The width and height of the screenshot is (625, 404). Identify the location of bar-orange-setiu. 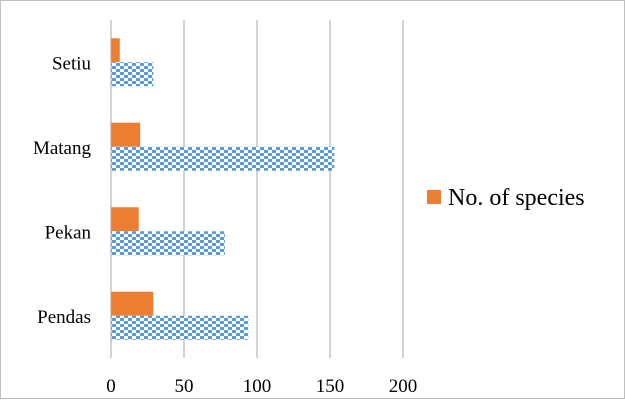
(115, 50).